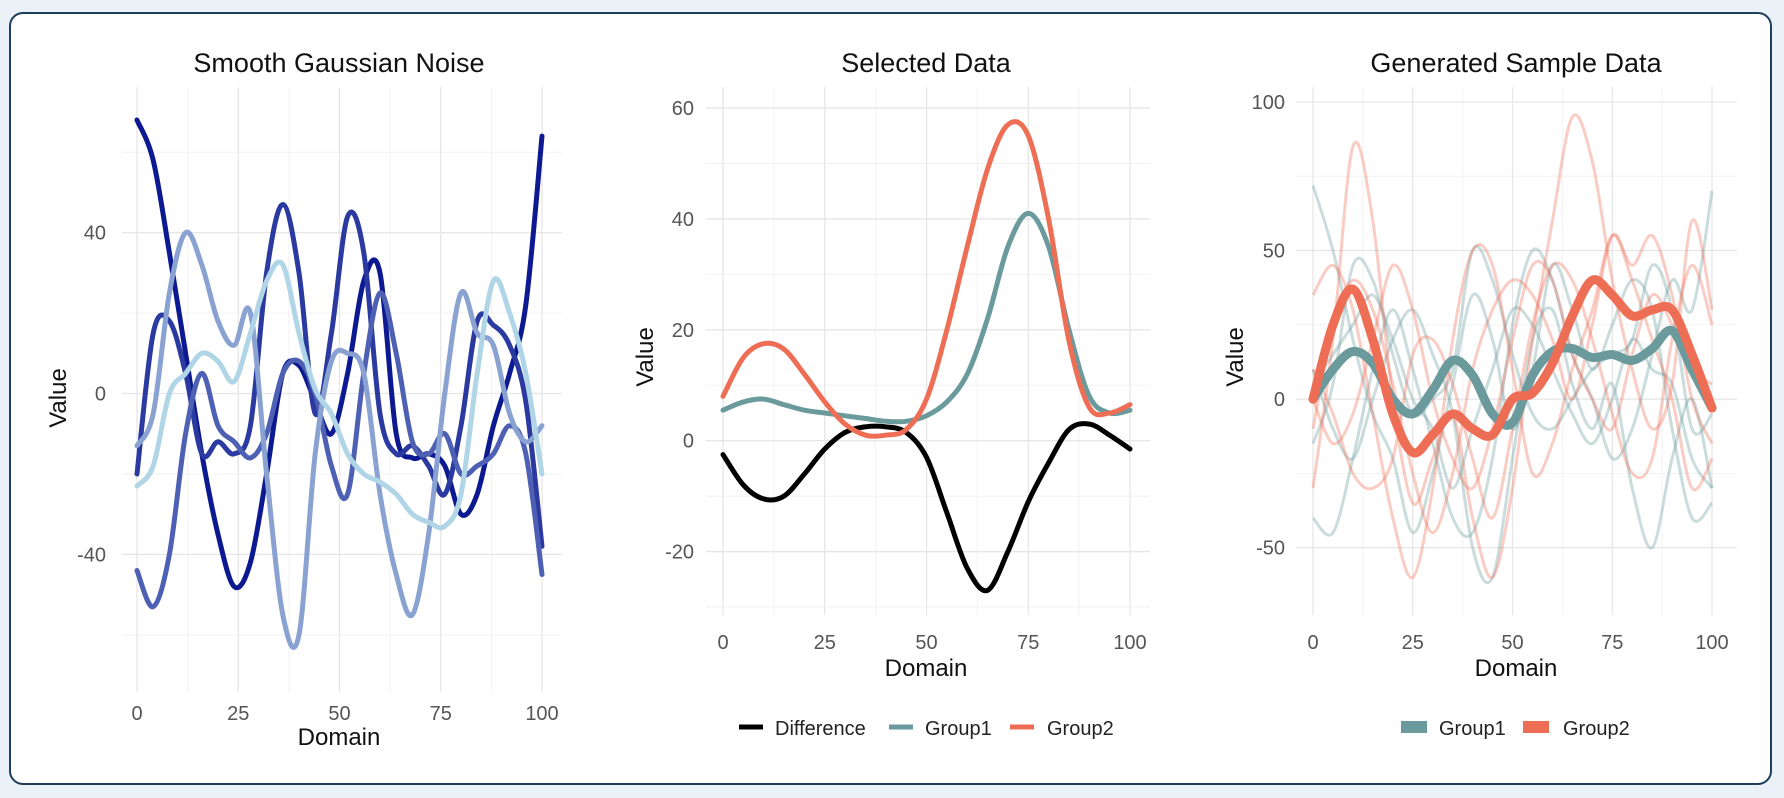  I want to click on series-line-group2, so click(926, 279).